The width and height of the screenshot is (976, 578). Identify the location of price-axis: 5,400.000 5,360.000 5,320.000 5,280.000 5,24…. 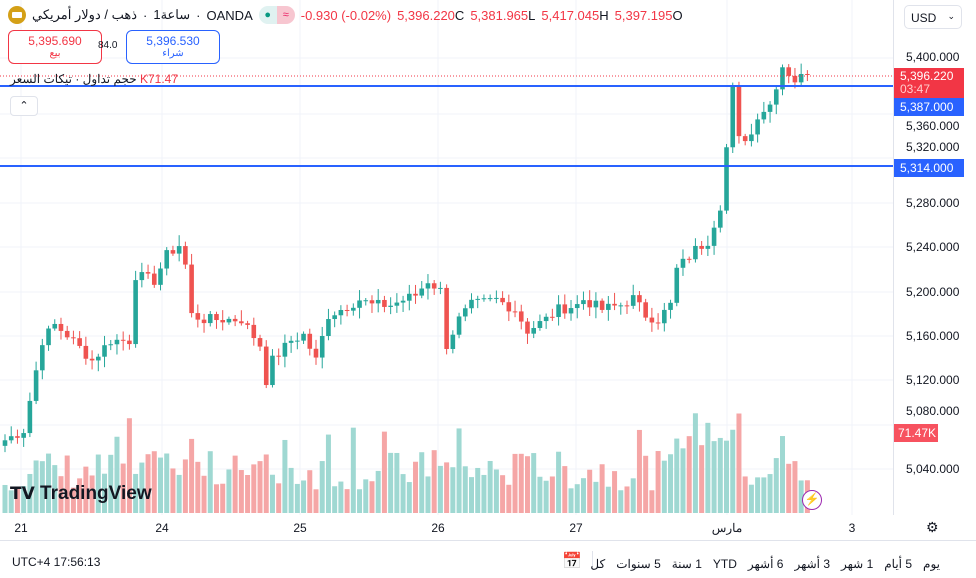
(934, 257).